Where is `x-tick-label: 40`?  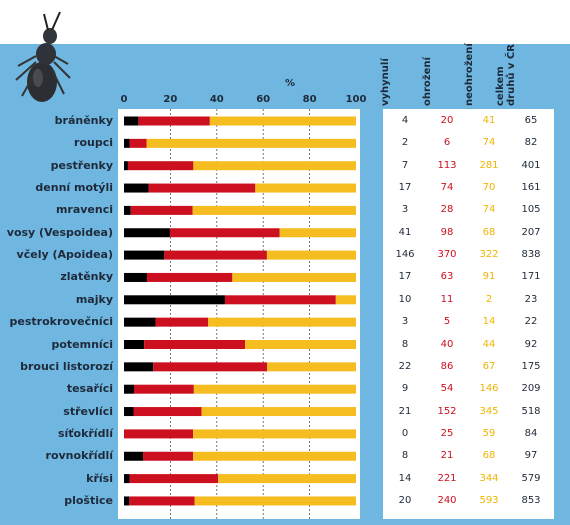 x-tick-label: 40 is located at coordinates (216, 99).